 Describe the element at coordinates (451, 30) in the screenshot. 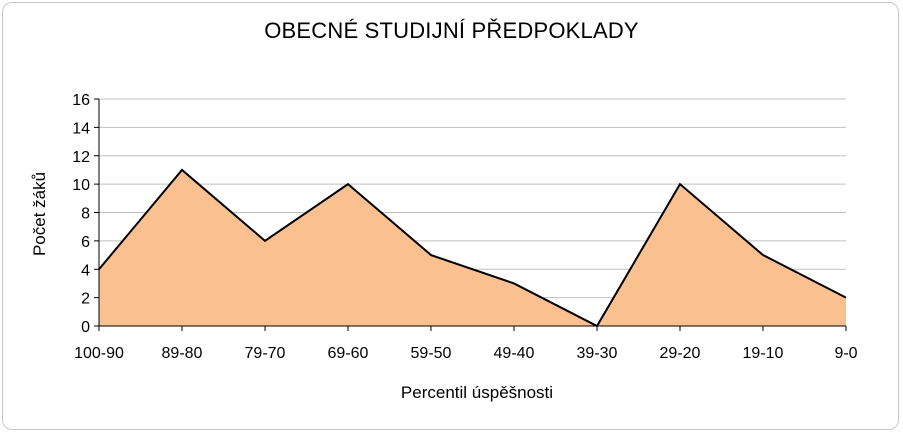

I see `chart-title: OBECNÉ STUDIJNÍ PŘEDPOKLADY` at that location.